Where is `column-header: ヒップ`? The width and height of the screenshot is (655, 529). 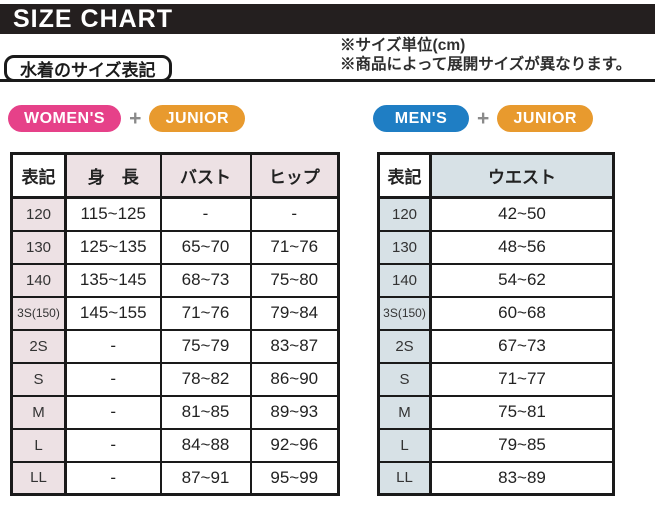 column-header: ヒップ is located at coordinates (294, 175).